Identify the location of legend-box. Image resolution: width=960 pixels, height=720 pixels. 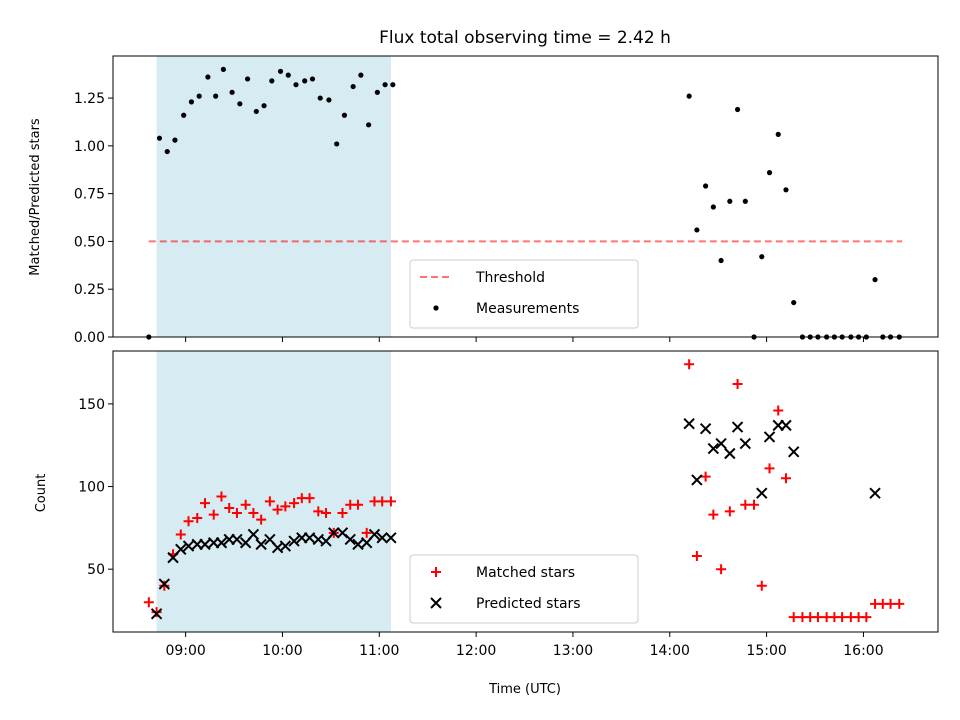
(524, 589).